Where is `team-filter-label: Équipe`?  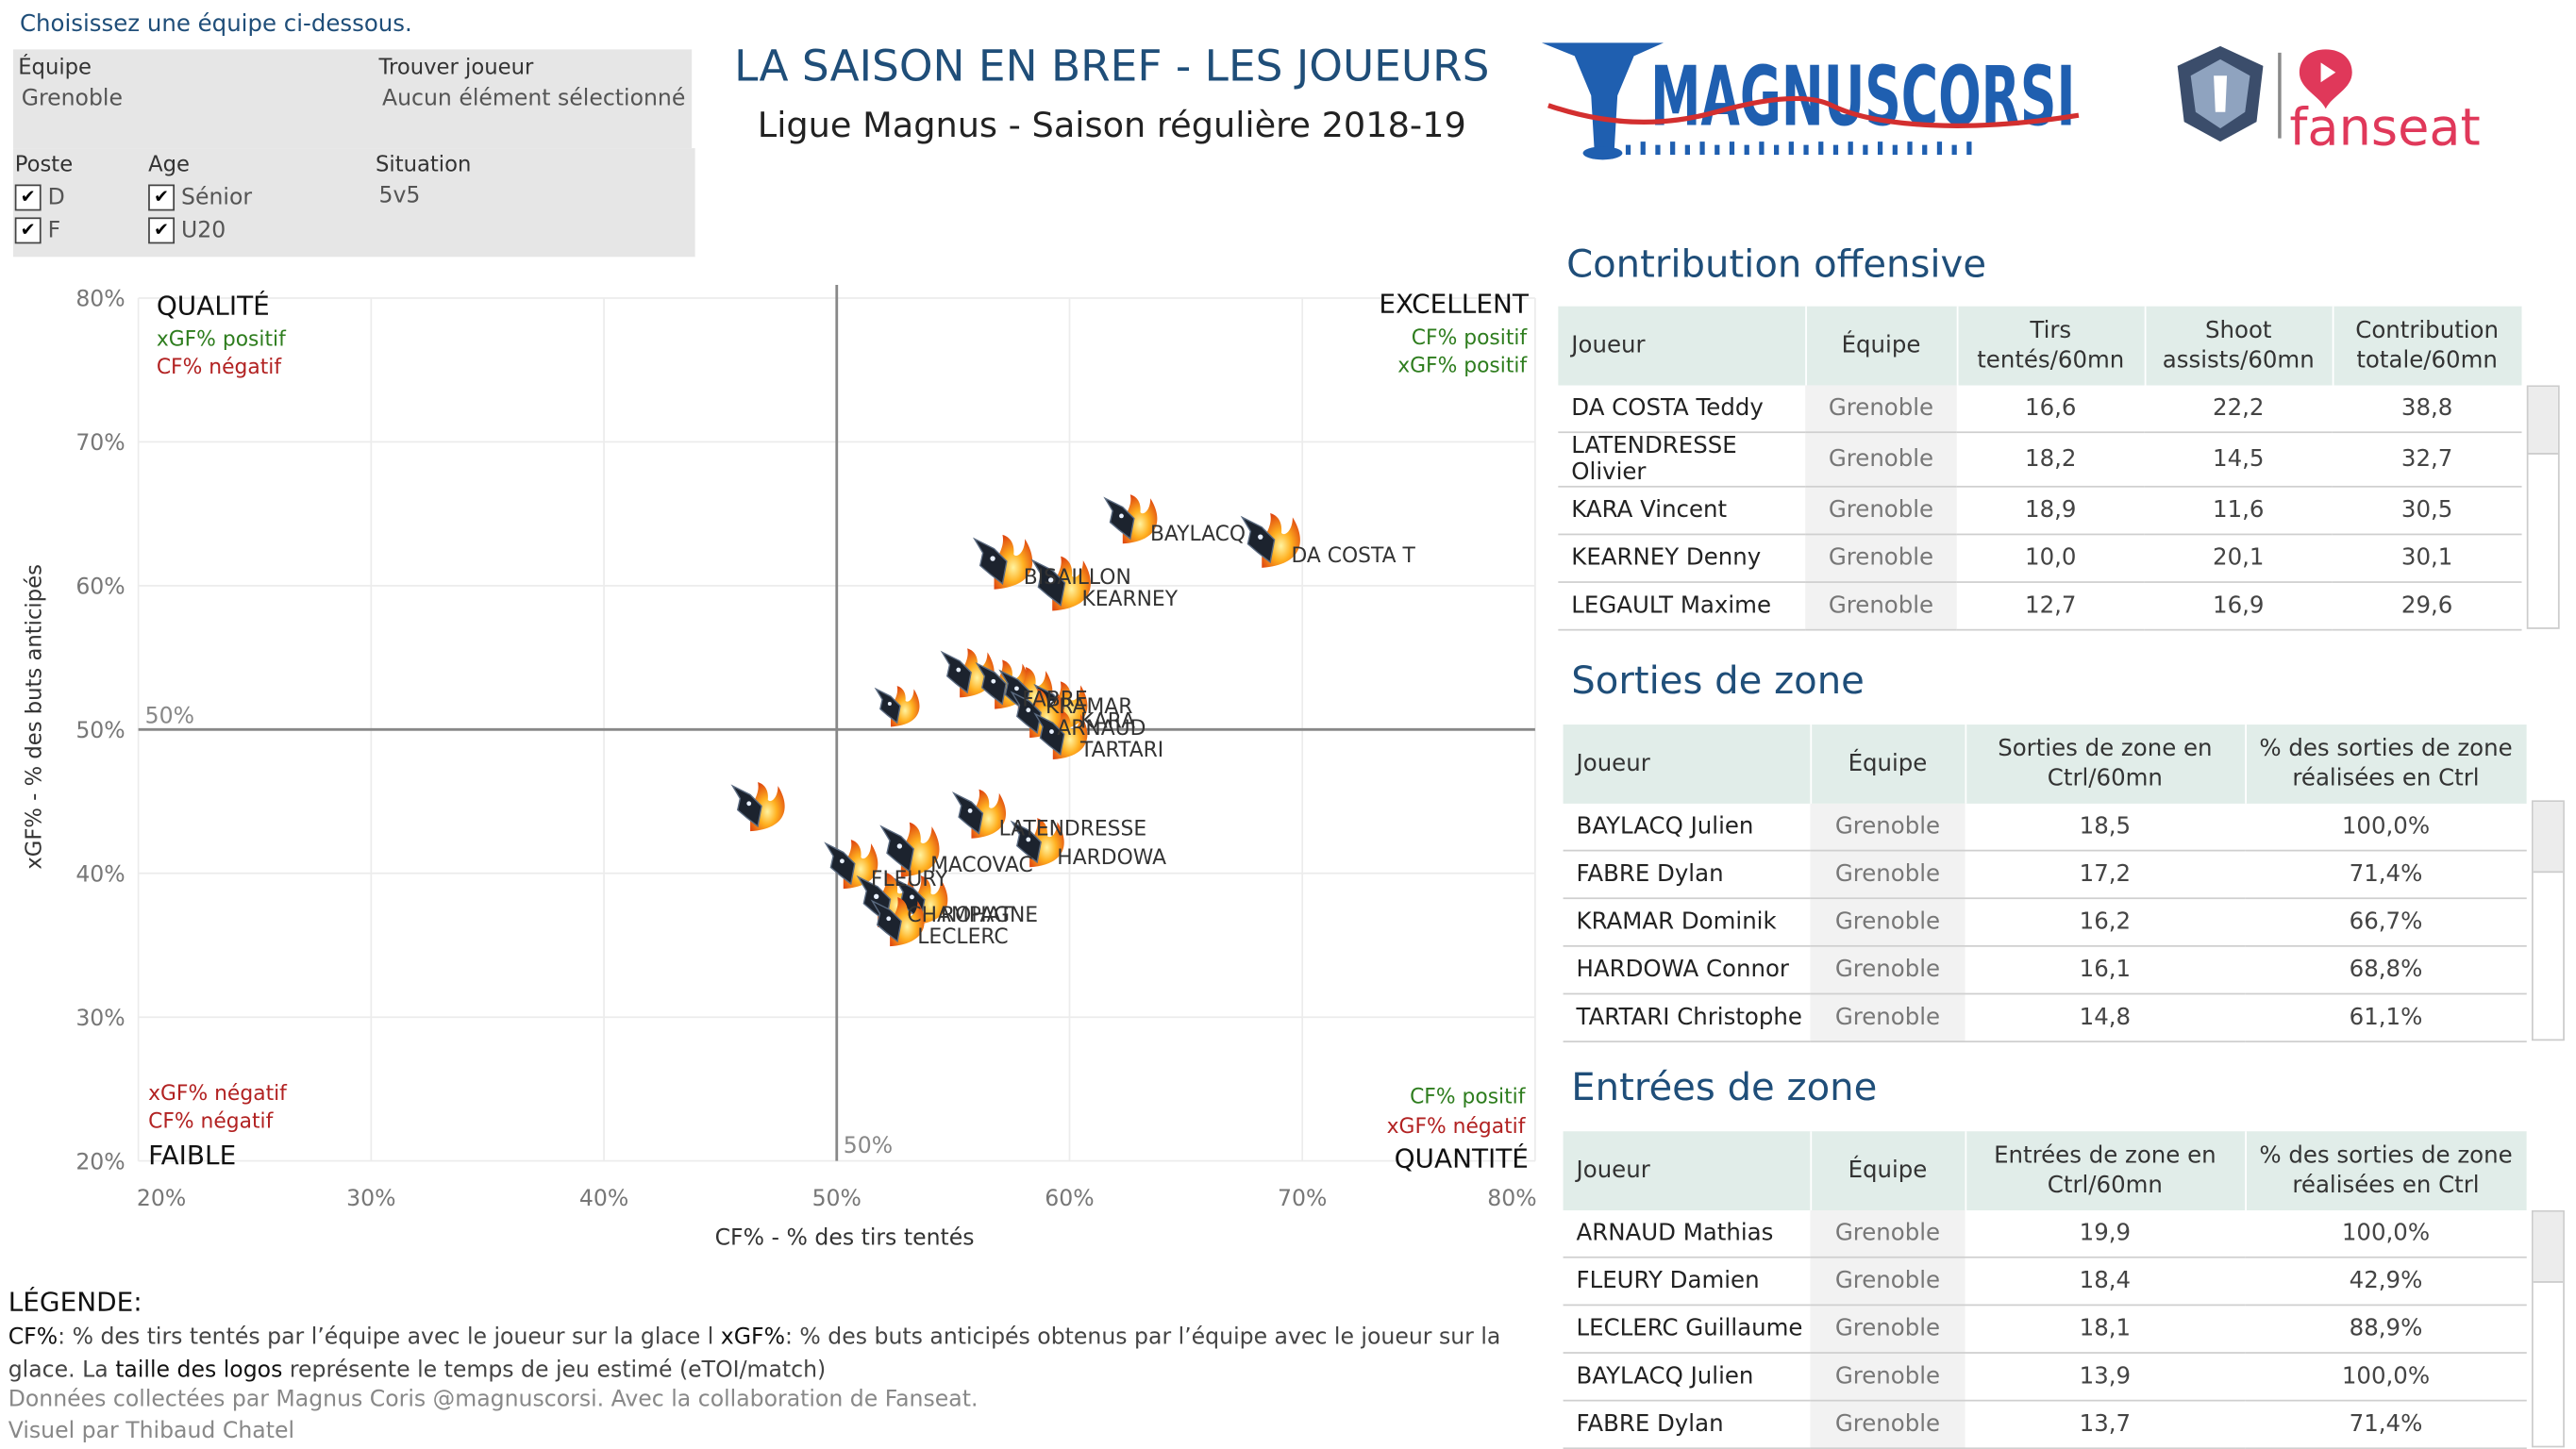 team-filter-label: Équipe is located at coordinates (55, 68).